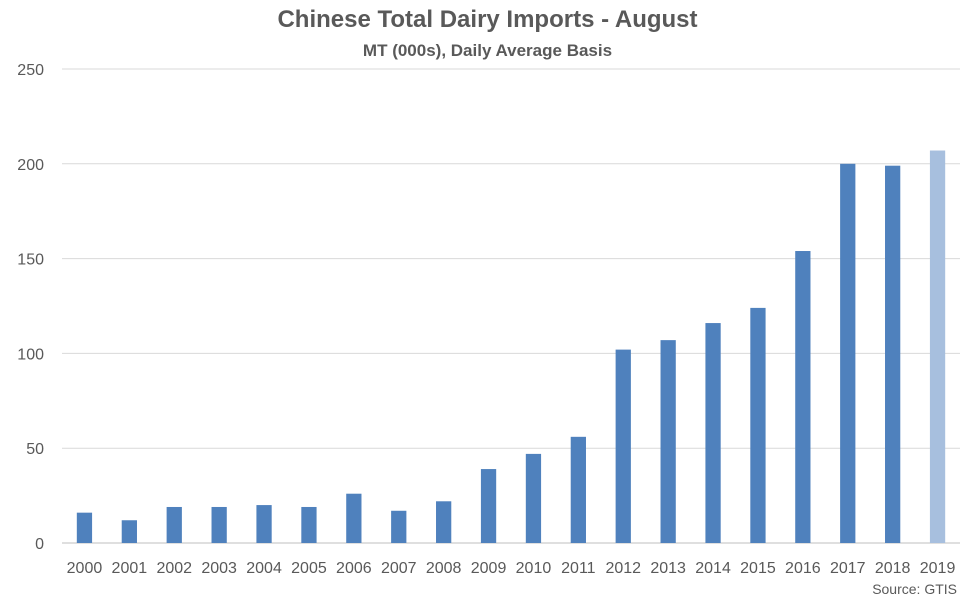  What do you see at coordinates (84, 527) in the screenshot?
I see `bar-2000` at bounding box center [84, 527].